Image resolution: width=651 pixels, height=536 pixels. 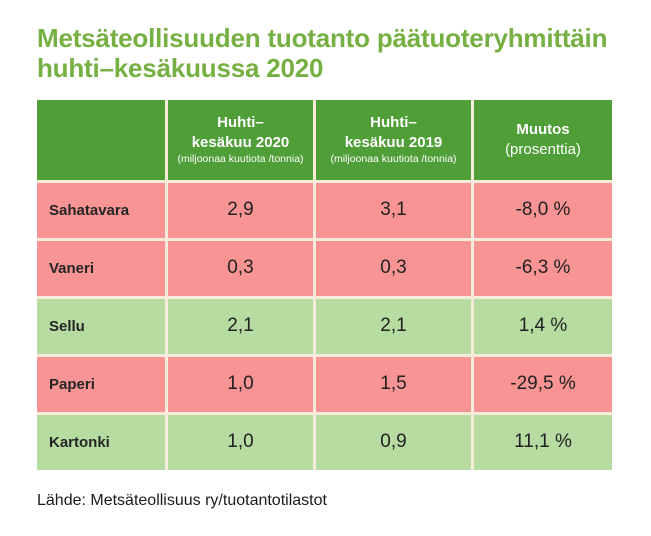 What do you see at coordinates (101, 210) in the screenshot?
I see `row-label-cell: Sahatavara` at bounding box center [101, 210].